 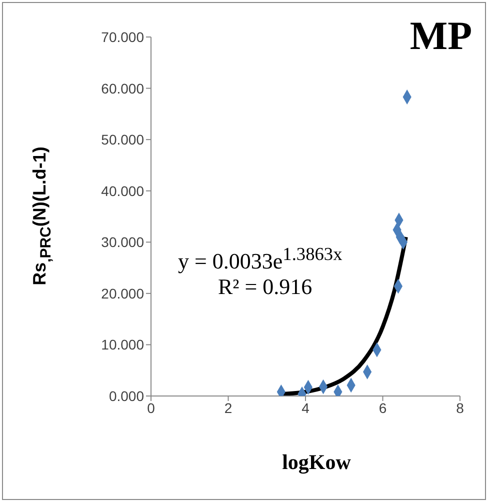 I want to click on y-tick-label: 20.000, so click(x=122, y=293).